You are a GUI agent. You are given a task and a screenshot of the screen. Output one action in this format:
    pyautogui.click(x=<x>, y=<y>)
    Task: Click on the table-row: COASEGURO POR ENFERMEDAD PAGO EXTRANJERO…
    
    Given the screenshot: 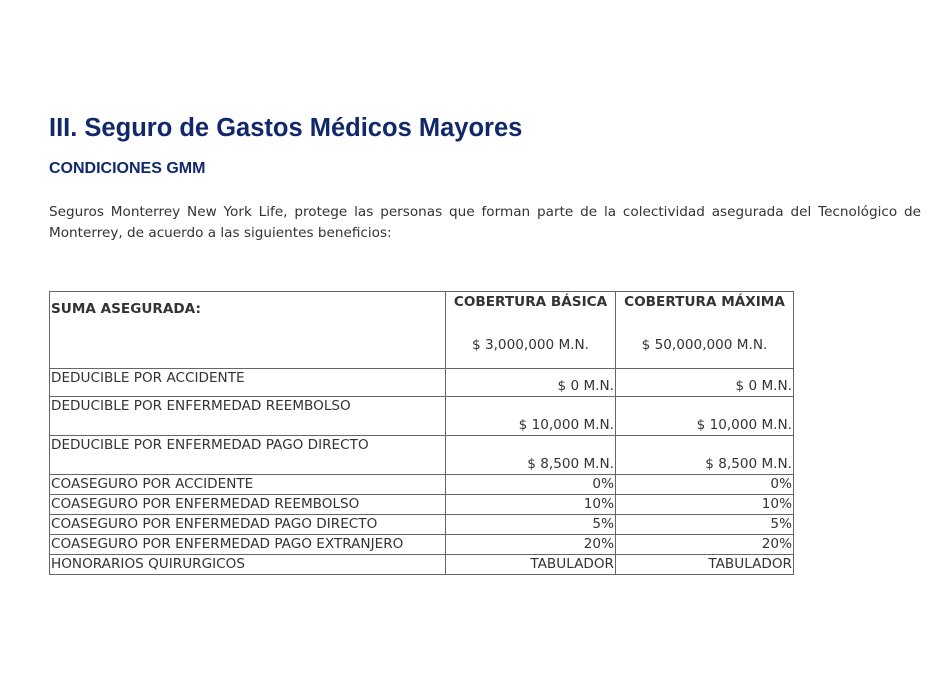 What is the action you would take?
    pyautogui.click(x=421, y=544)
    